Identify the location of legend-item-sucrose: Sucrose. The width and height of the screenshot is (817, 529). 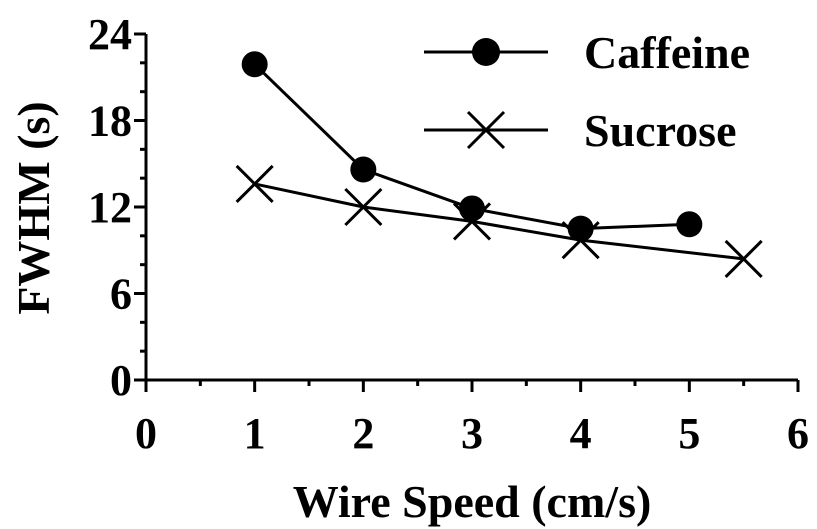
(580, 130).